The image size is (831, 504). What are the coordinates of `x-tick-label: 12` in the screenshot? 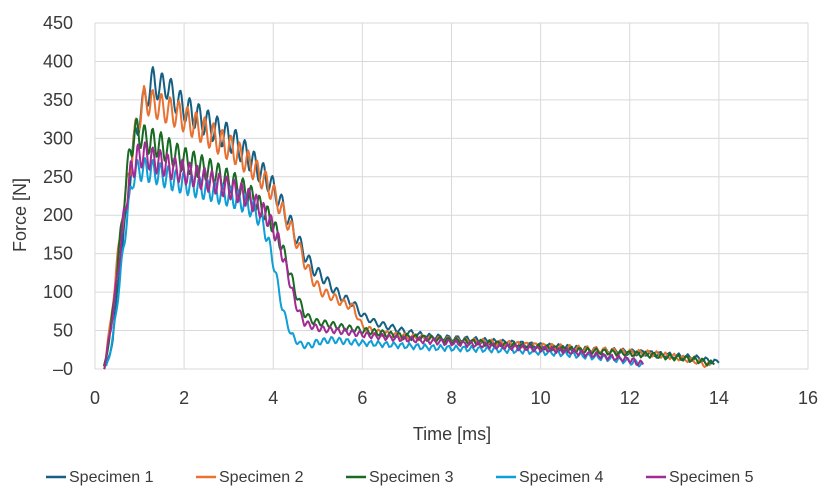 It's located at (630, 398).